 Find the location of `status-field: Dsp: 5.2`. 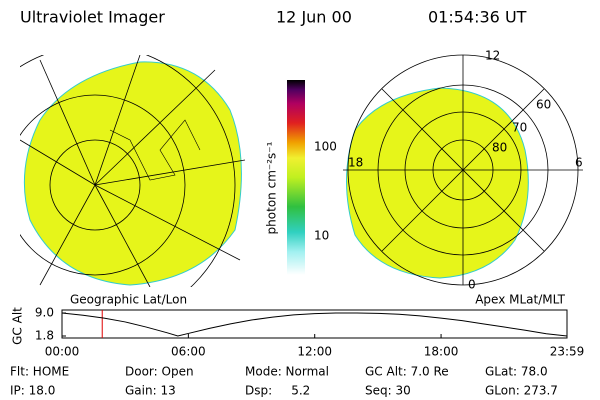

status-field: Dsp: 5.2 is located at coordinates (277, 391).